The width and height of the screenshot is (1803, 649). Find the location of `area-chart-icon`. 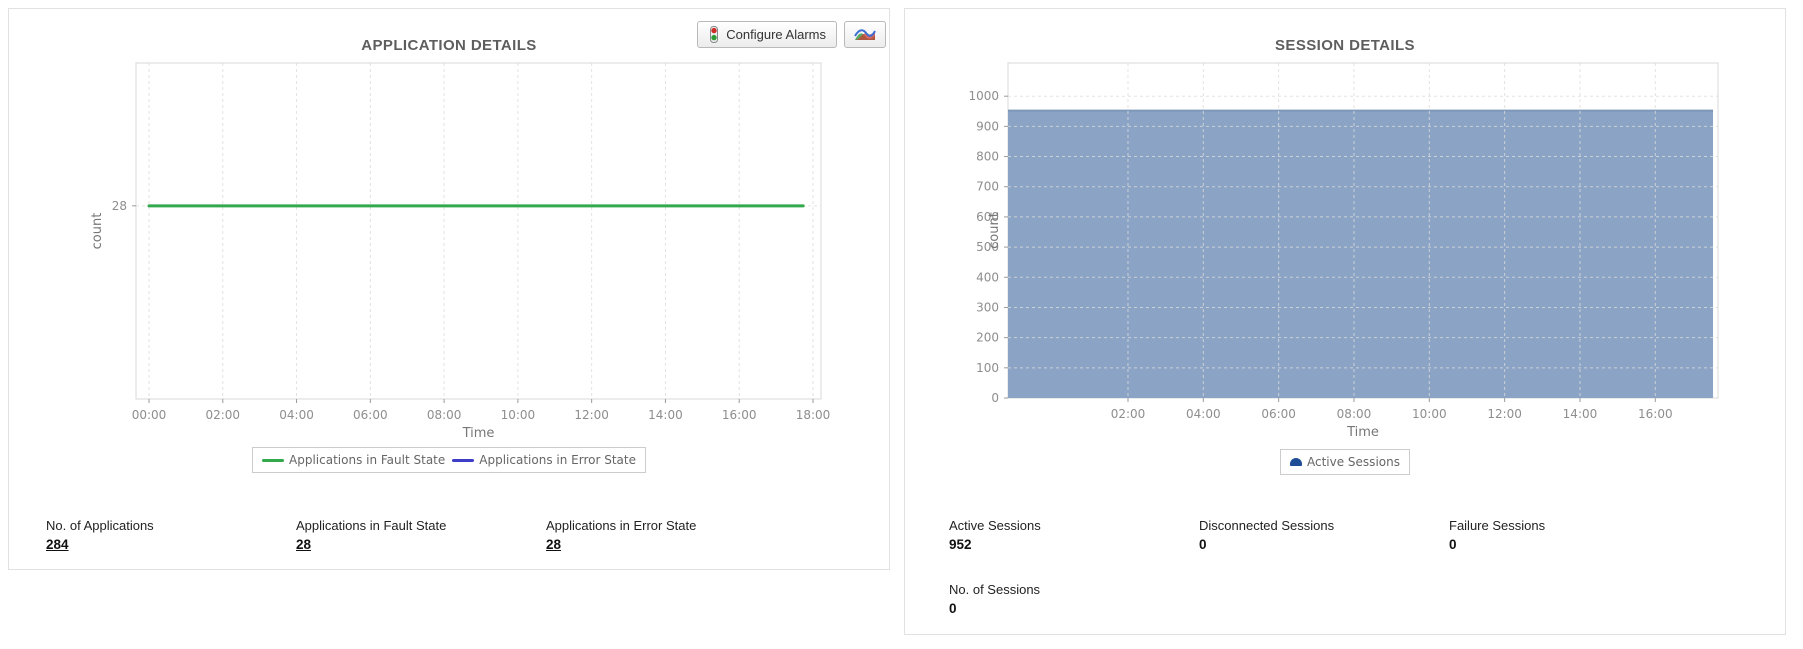

area-chart-icon is located at coordinates (865, 34).